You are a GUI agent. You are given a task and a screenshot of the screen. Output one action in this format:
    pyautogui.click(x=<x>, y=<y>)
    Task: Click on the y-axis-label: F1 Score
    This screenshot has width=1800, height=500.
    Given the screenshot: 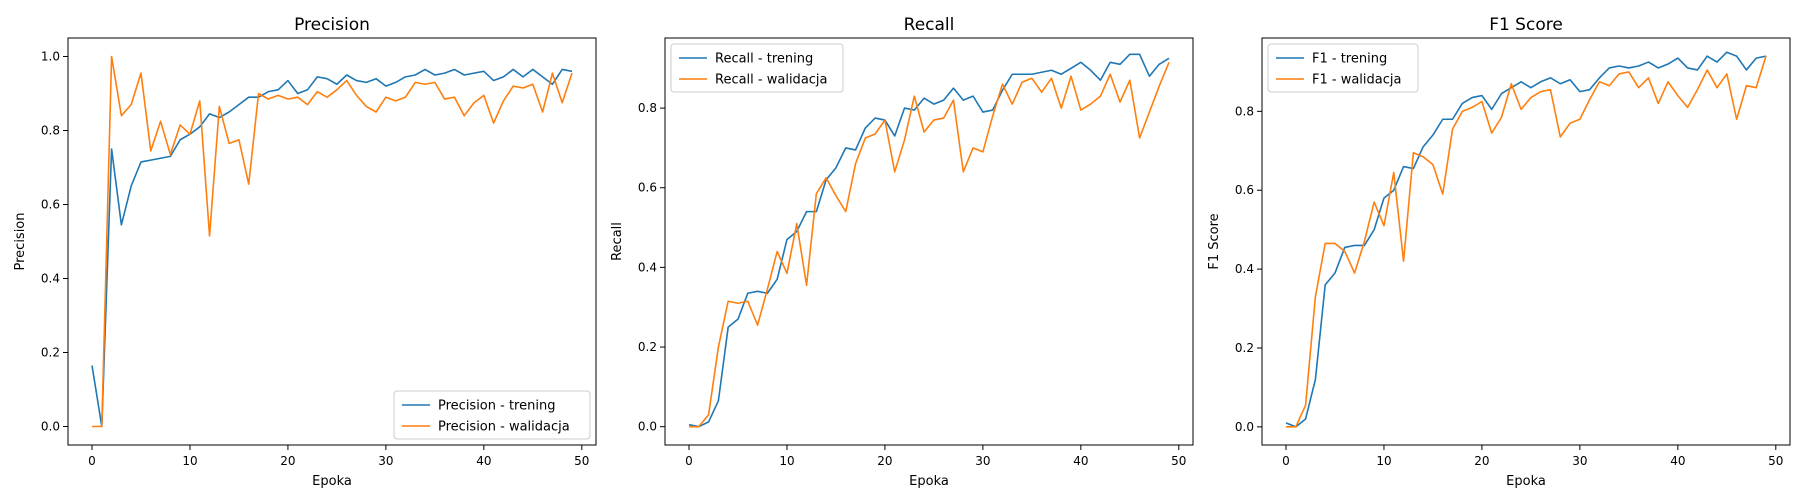 What is the action you would take?
    pyautogui.click(x=1214, y=241)
    